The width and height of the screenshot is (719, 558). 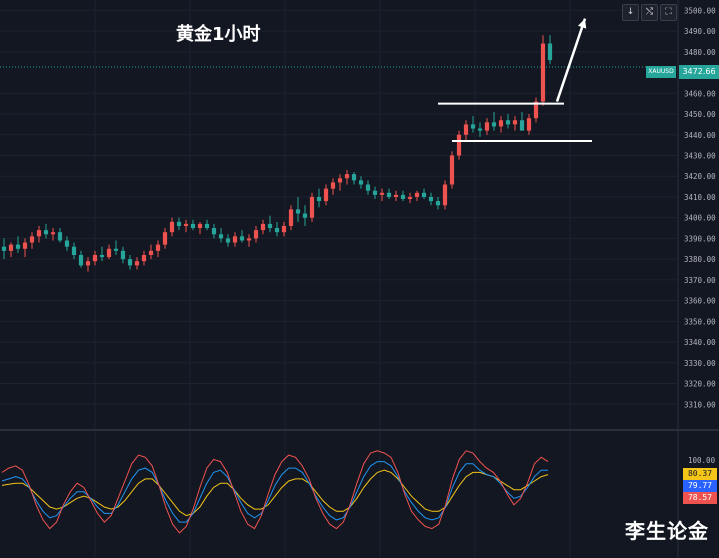 I want to click on price-tick-label: 3350.00, so click(x=700, y=321).